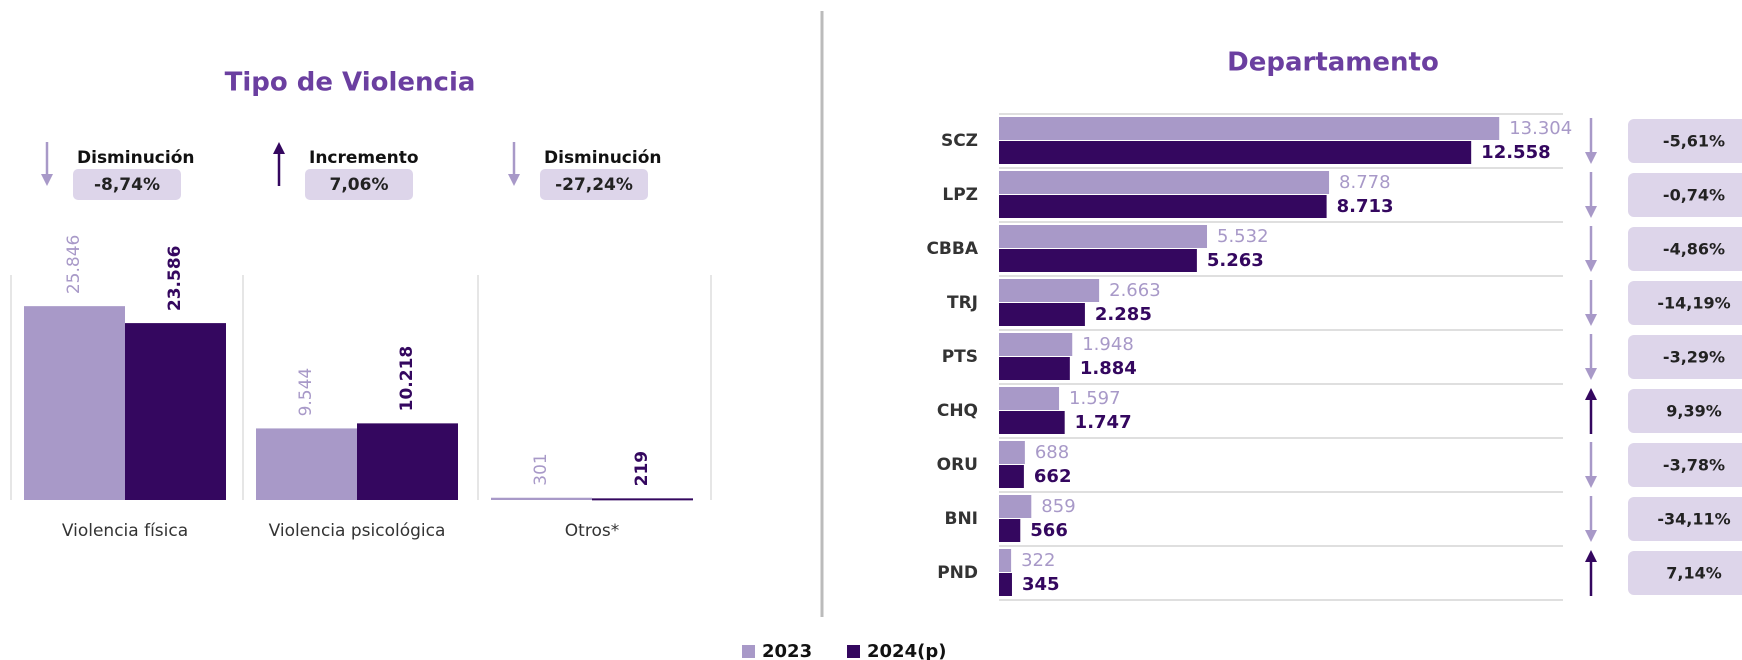 The width and height of the screenshot is (1742, 660). What do you see at coordinates (1049, 530) in the screenshot?
I see `value-label: 566` at bounding box center [1049, 530].